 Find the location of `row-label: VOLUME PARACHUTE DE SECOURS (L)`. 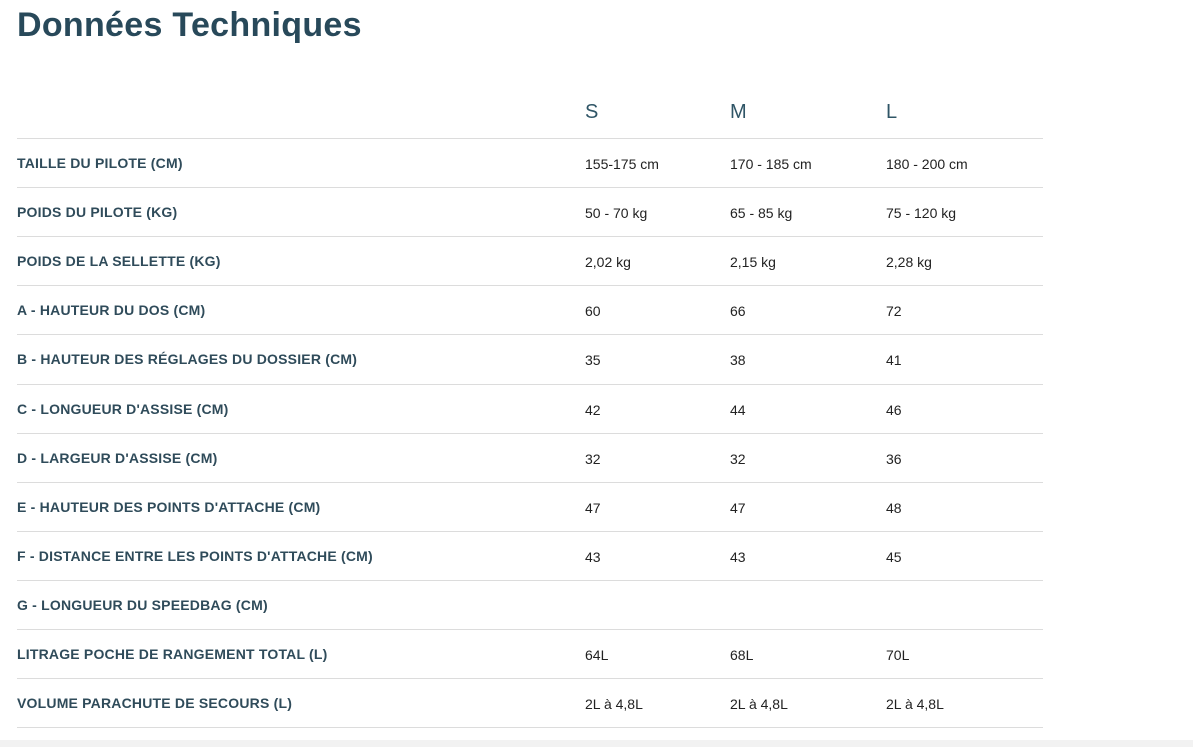

row-label: VOLUME PARACHUTE DE SECOURS (L) is located at coordinates (155, 703).